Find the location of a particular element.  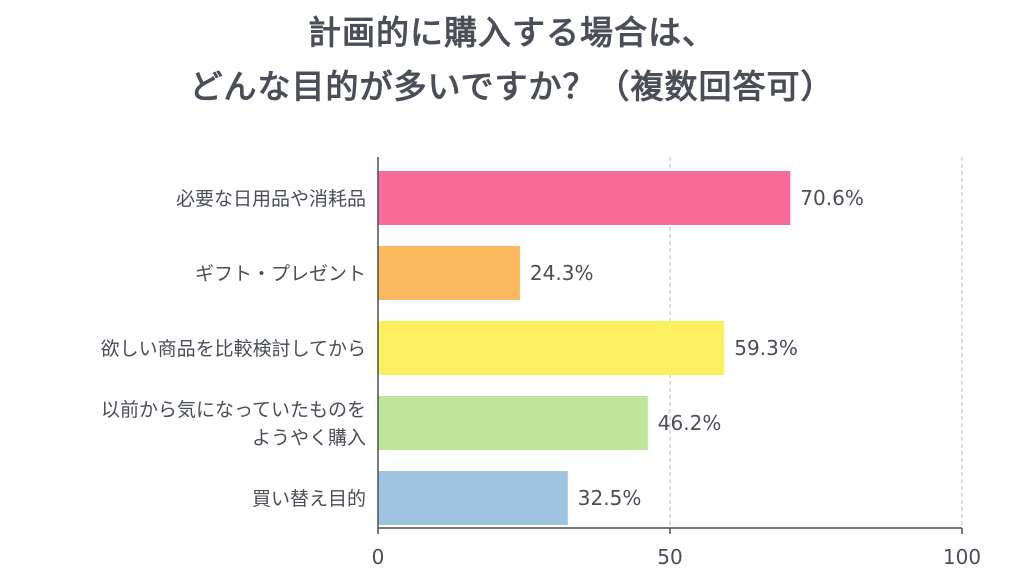

x-tick-label-50: 50 is located at coordinates (669, 557).